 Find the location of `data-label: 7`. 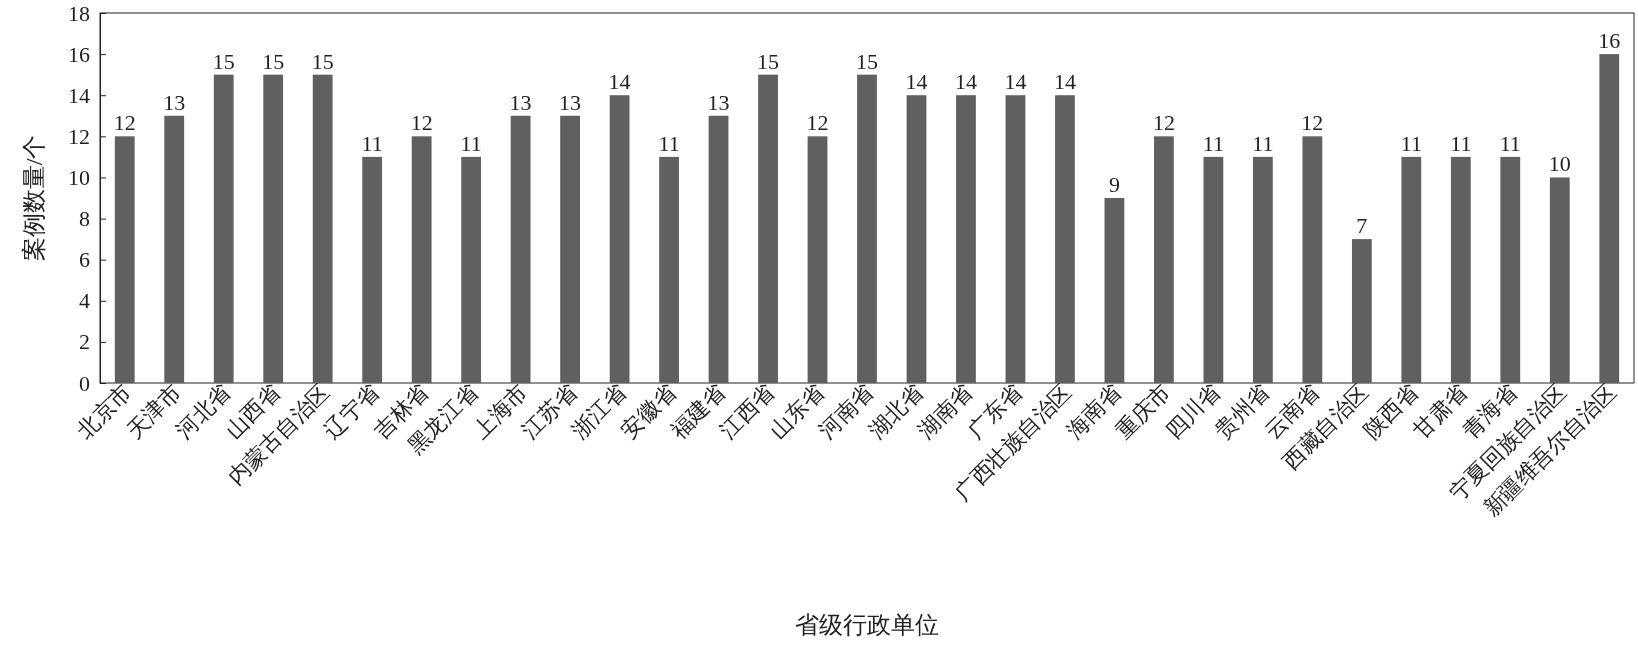

data-label: 7 is located at coordinates (1362, 226).